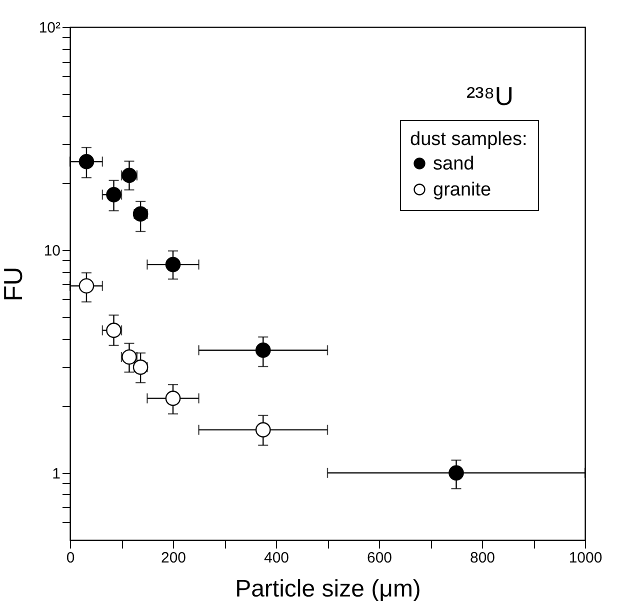  Describe the element at coordinates (14, 284) in the screenshot. I see `y-axis-title: FU` at that location.